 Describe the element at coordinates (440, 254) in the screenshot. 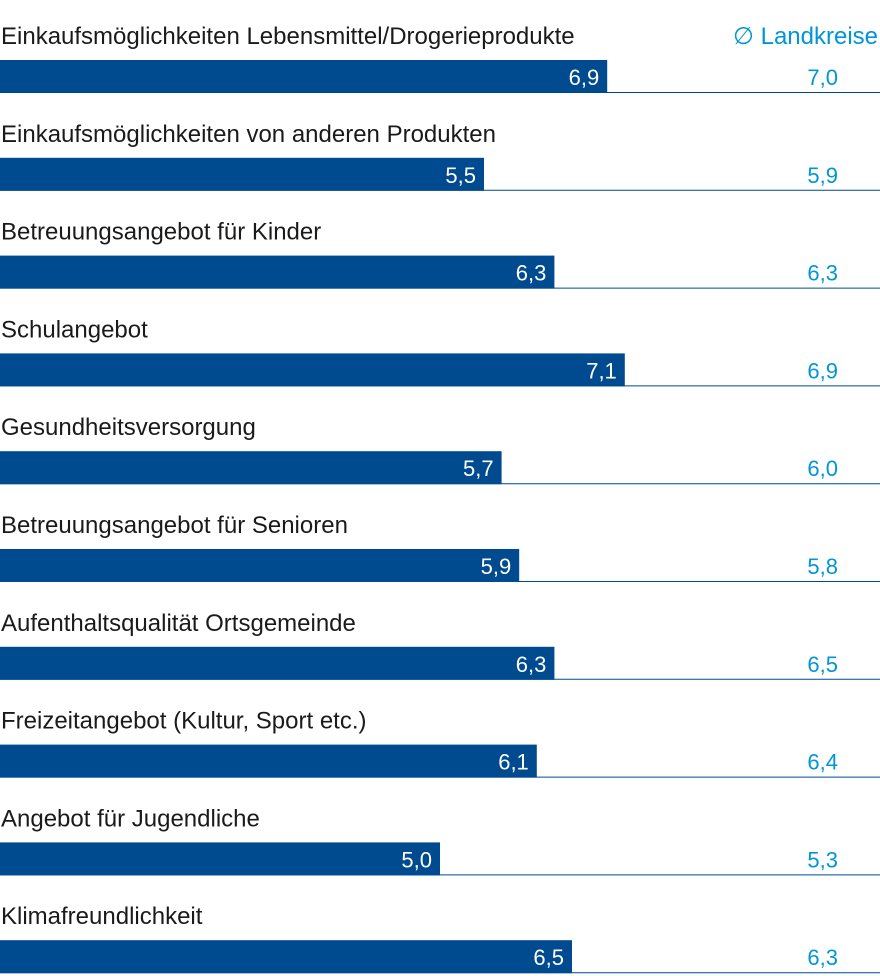

I see `chart-row: Betreuungsangebot für Kinder 6,3 6,3` at that location.